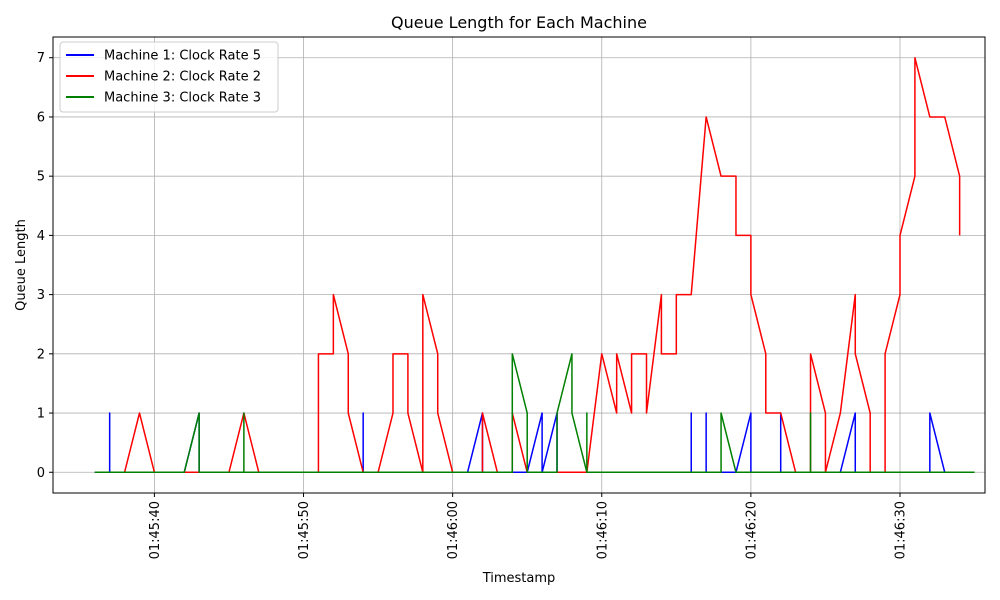 This screenshot has width=1000, height=600. Describe the element at coordinates (901, 530) in the screenshot. I see `x-tick-label: 01:46:30` at that location.